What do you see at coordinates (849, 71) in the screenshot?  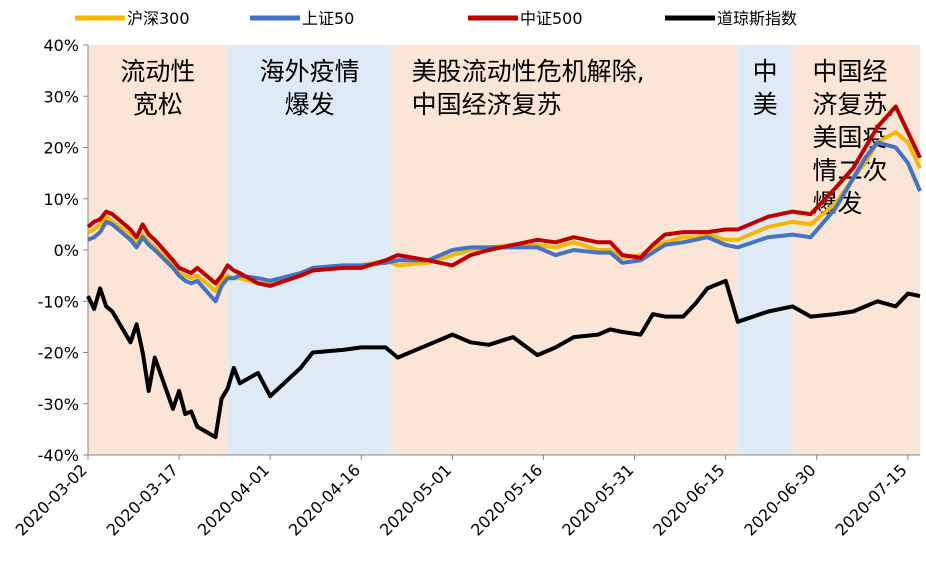 I see `region-label: 中国经` at bounding box center [849, 71].